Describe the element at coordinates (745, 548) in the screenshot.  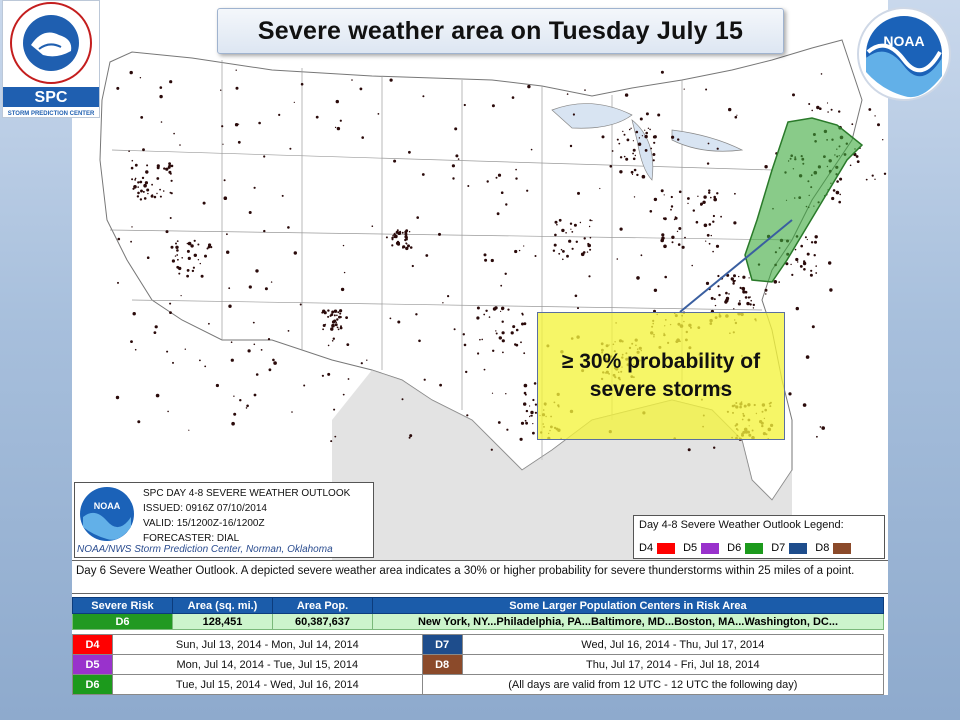
I see `legend-items: D4 D5 D6 D7 D8` at that location.